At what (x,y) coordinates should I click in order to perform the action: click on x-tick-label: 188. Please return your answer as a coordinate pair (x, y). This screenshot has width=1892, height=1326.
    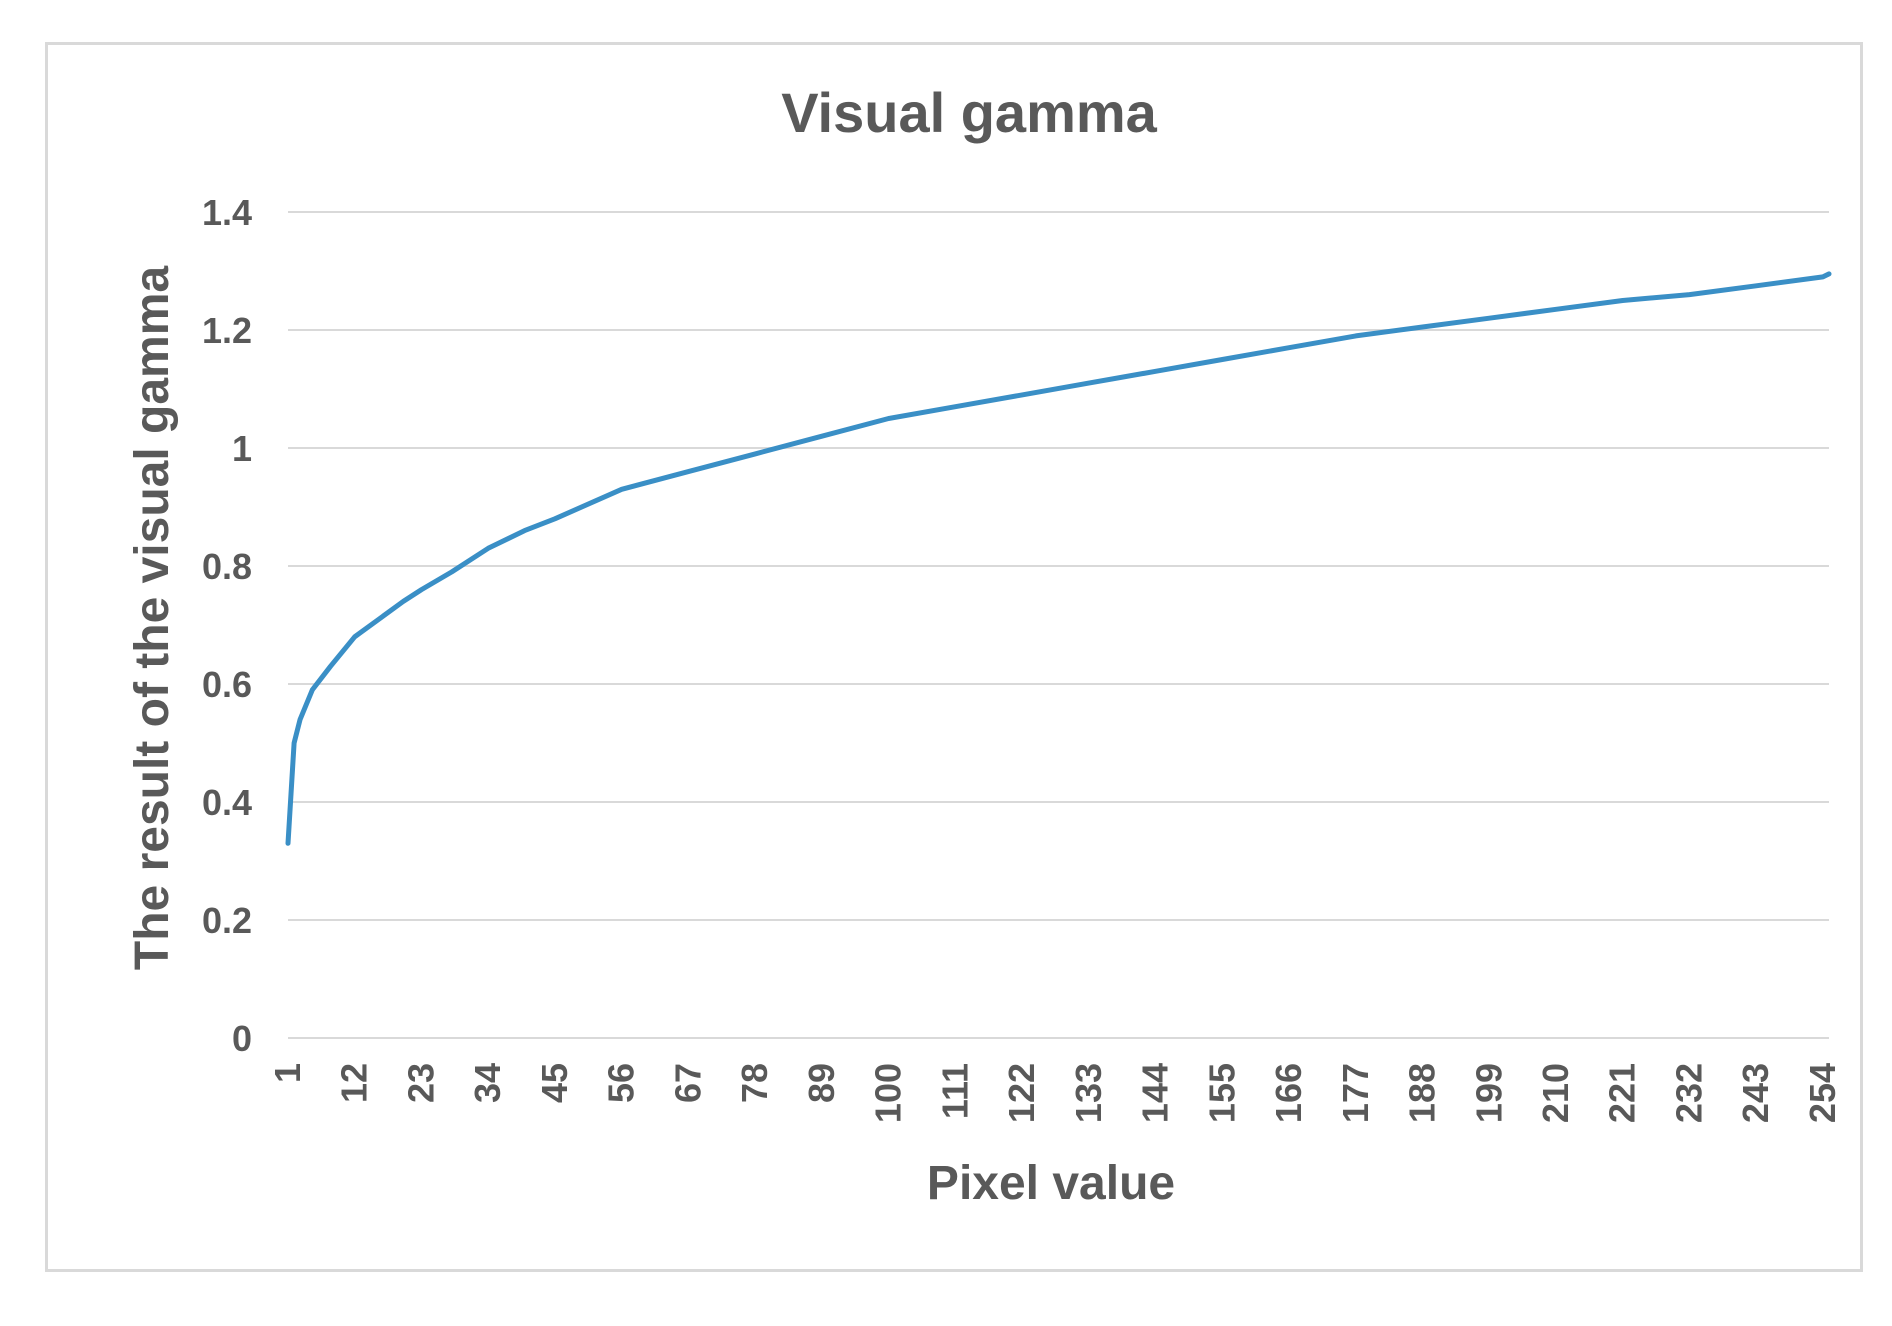
    Looking at the image, I should click on (1422, 1093).